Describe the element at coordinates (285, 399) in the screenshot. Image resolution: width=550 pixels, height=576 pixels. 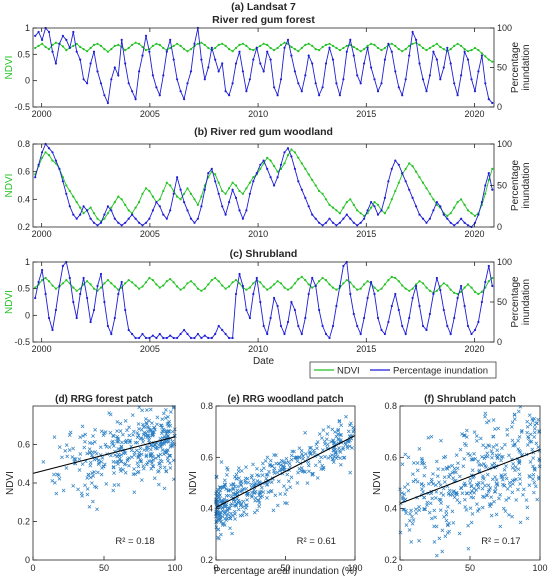
I see `panel-title: (e) RRG woodland patch` at that location.